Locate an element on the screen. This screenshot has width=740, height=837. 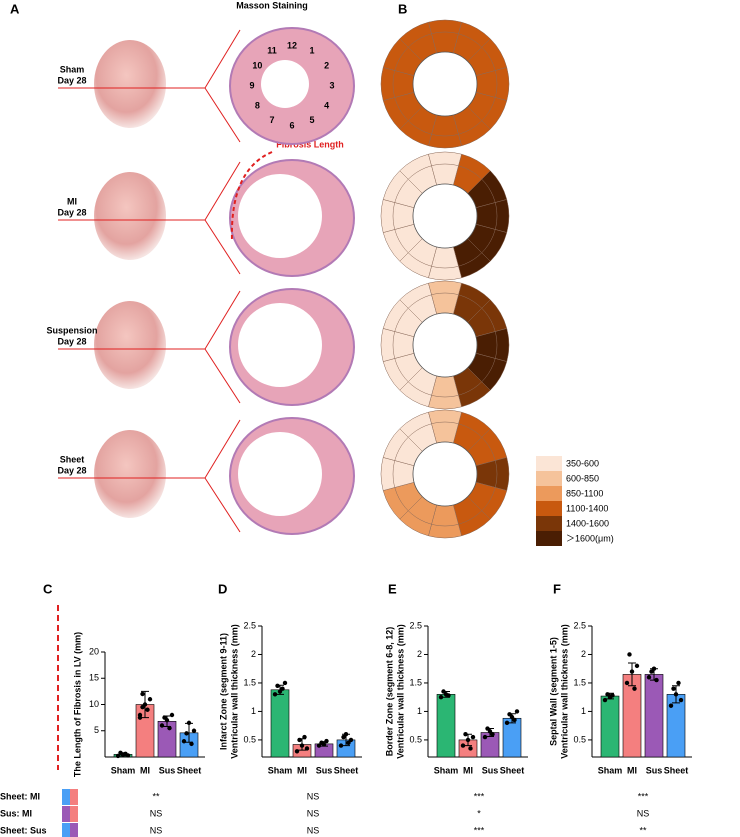
legend-label: 1100-1400 is located at coordinates (587, 508).